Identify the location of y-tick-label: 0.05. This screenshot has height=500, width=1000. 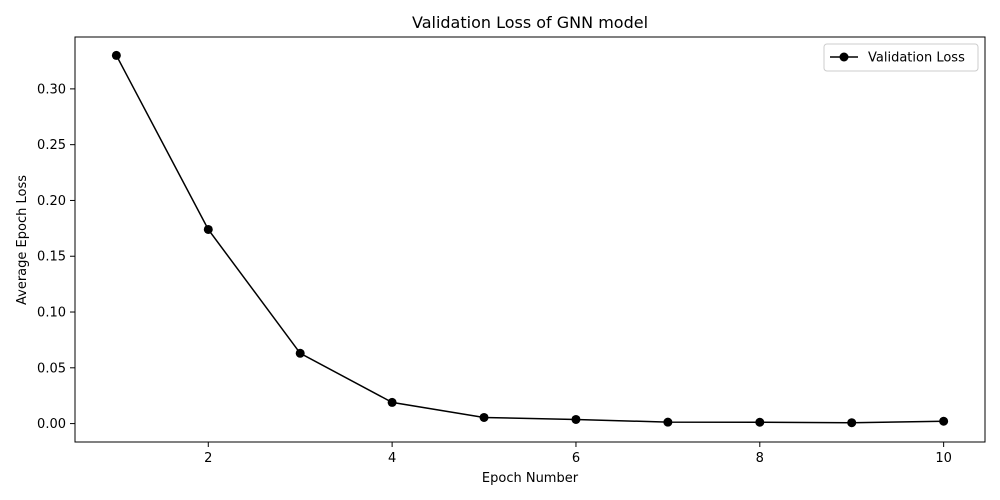
(51, 368).